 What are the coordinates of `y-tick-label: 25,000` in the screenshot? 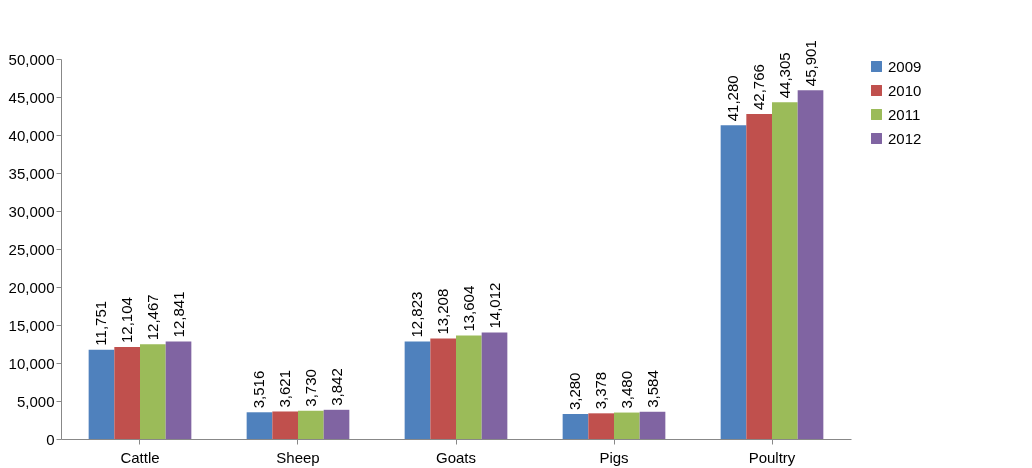 It's located at (31, 249).